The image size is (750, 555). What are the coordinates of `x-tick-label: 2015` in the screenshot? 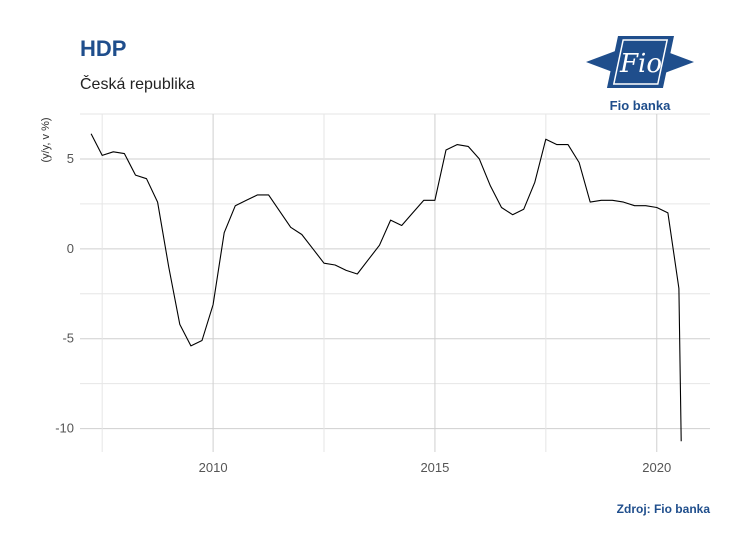 It's located at (434, 467).